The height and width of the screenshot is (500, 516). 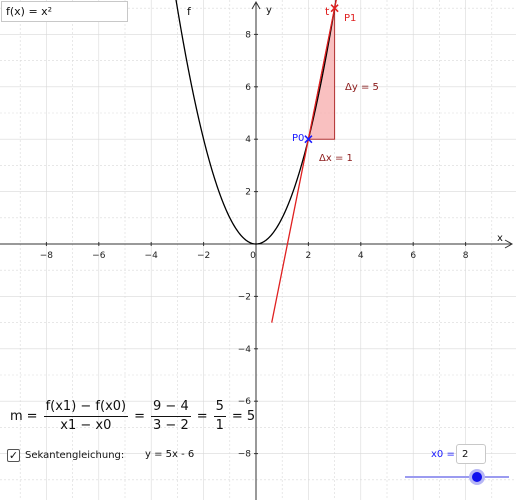 What do you see at coordinates (152, 256) in the screenshot?
I see `x-tick-label: −4` at bounding box center [152, 256].